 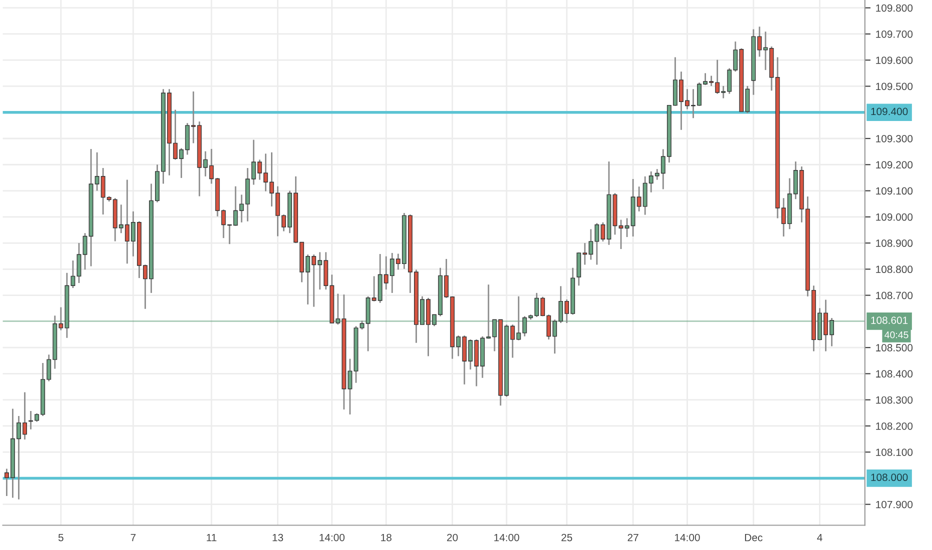 What do you see at coordinates (633, 538) in the screenshot?
I see `x-tick-label: 27` at bounding box center [633, 538].